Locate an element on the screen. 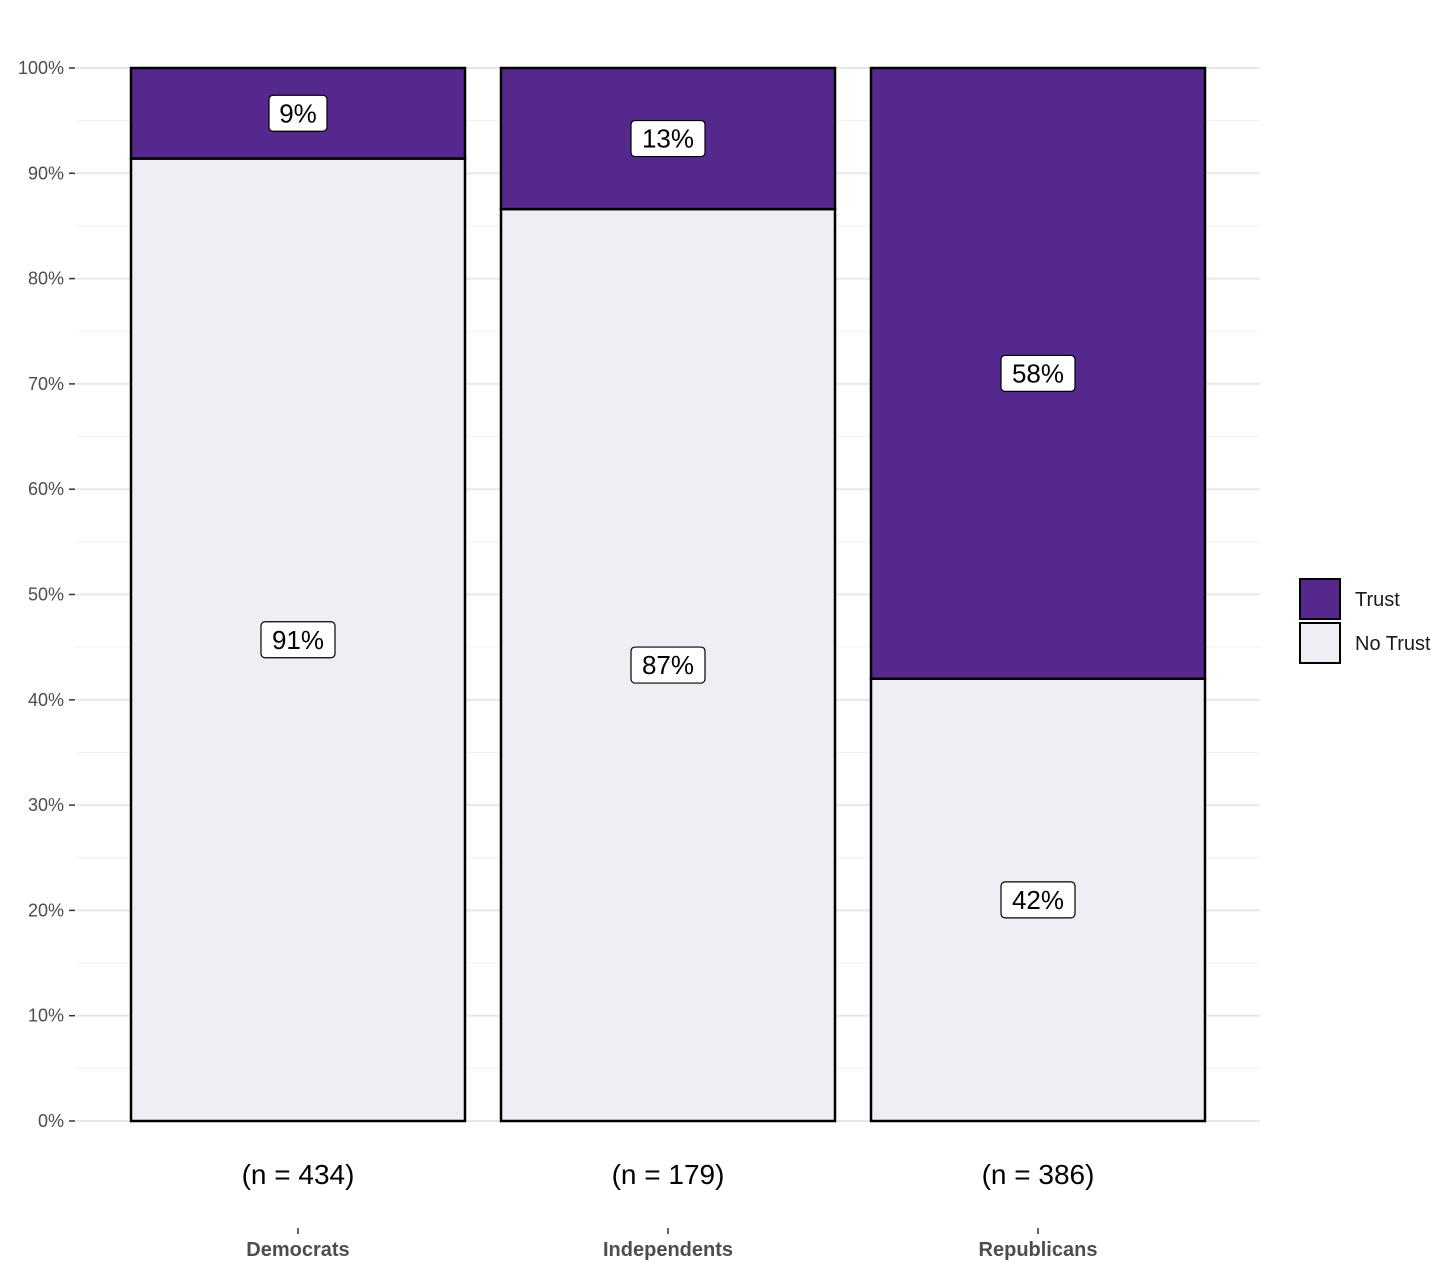 This screenshot has width=1456, height=1279. legend-label: No Trust is located at coordinates (1393, 644).